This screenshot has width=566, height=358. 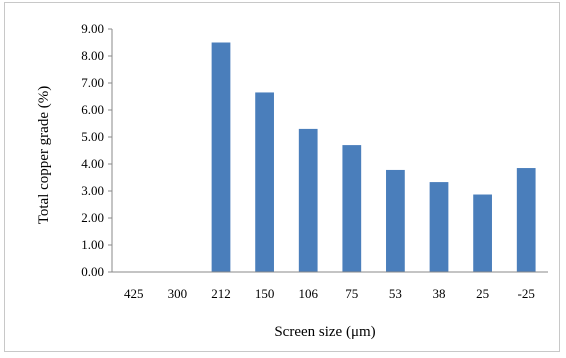 I want to click on y-tick-label: 6.00, so click(x=92, y=109).